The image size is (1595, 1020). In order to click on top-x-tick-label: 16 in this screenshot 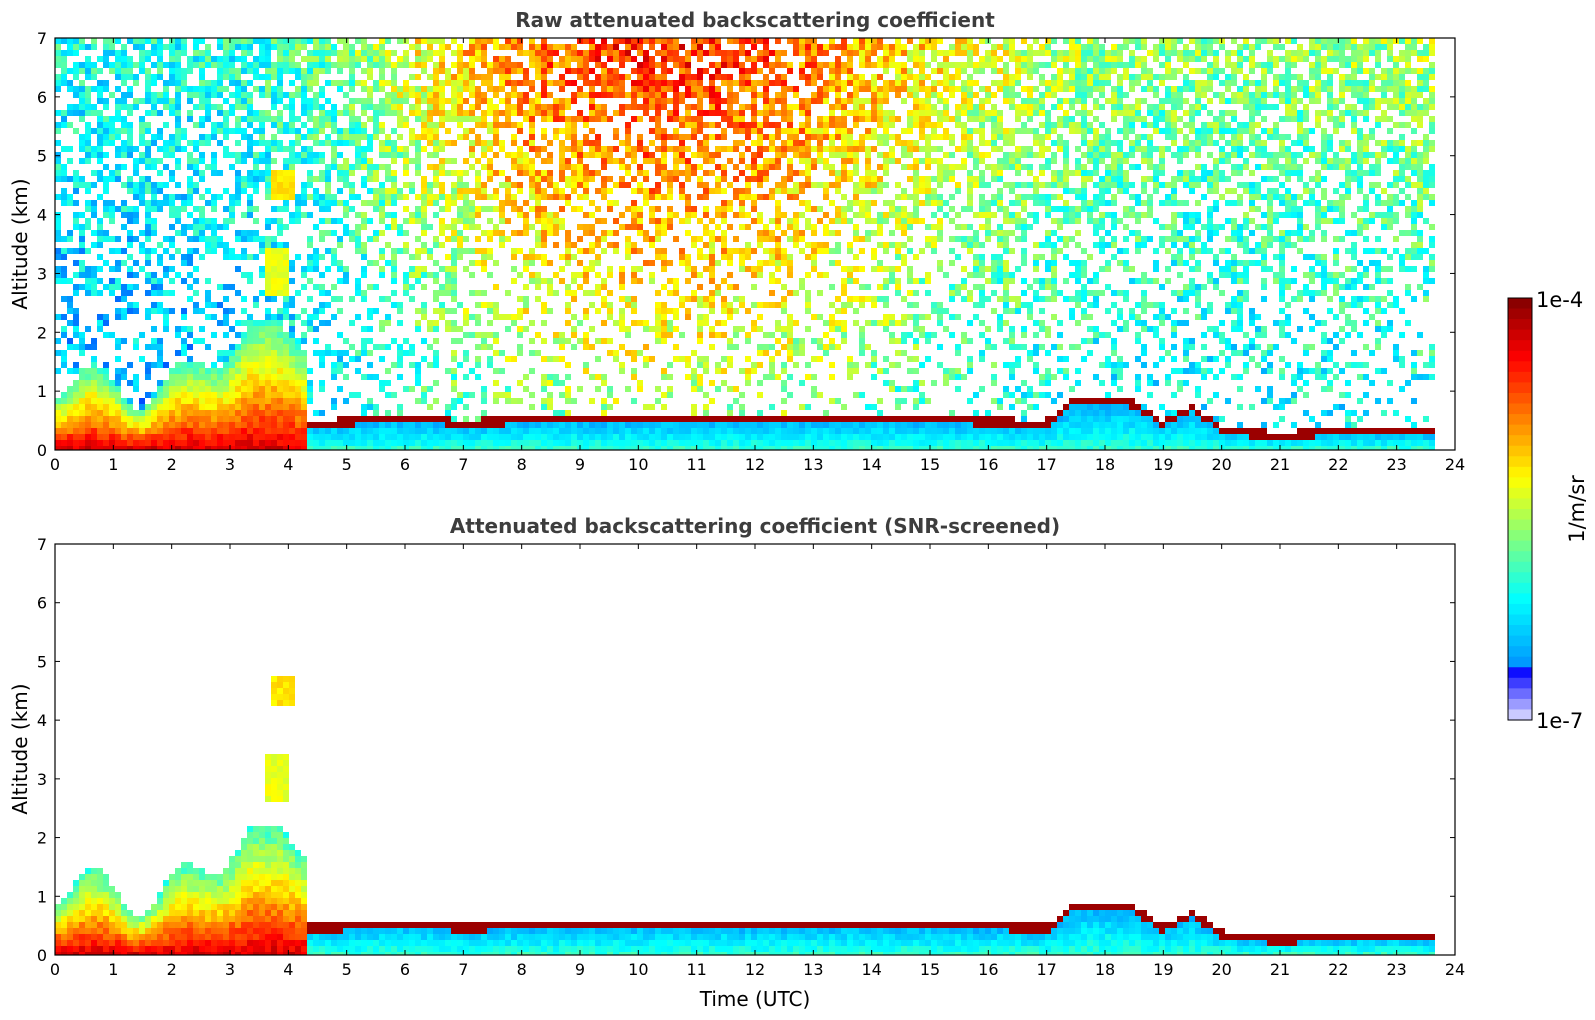, I will do `click(988, 464)`.